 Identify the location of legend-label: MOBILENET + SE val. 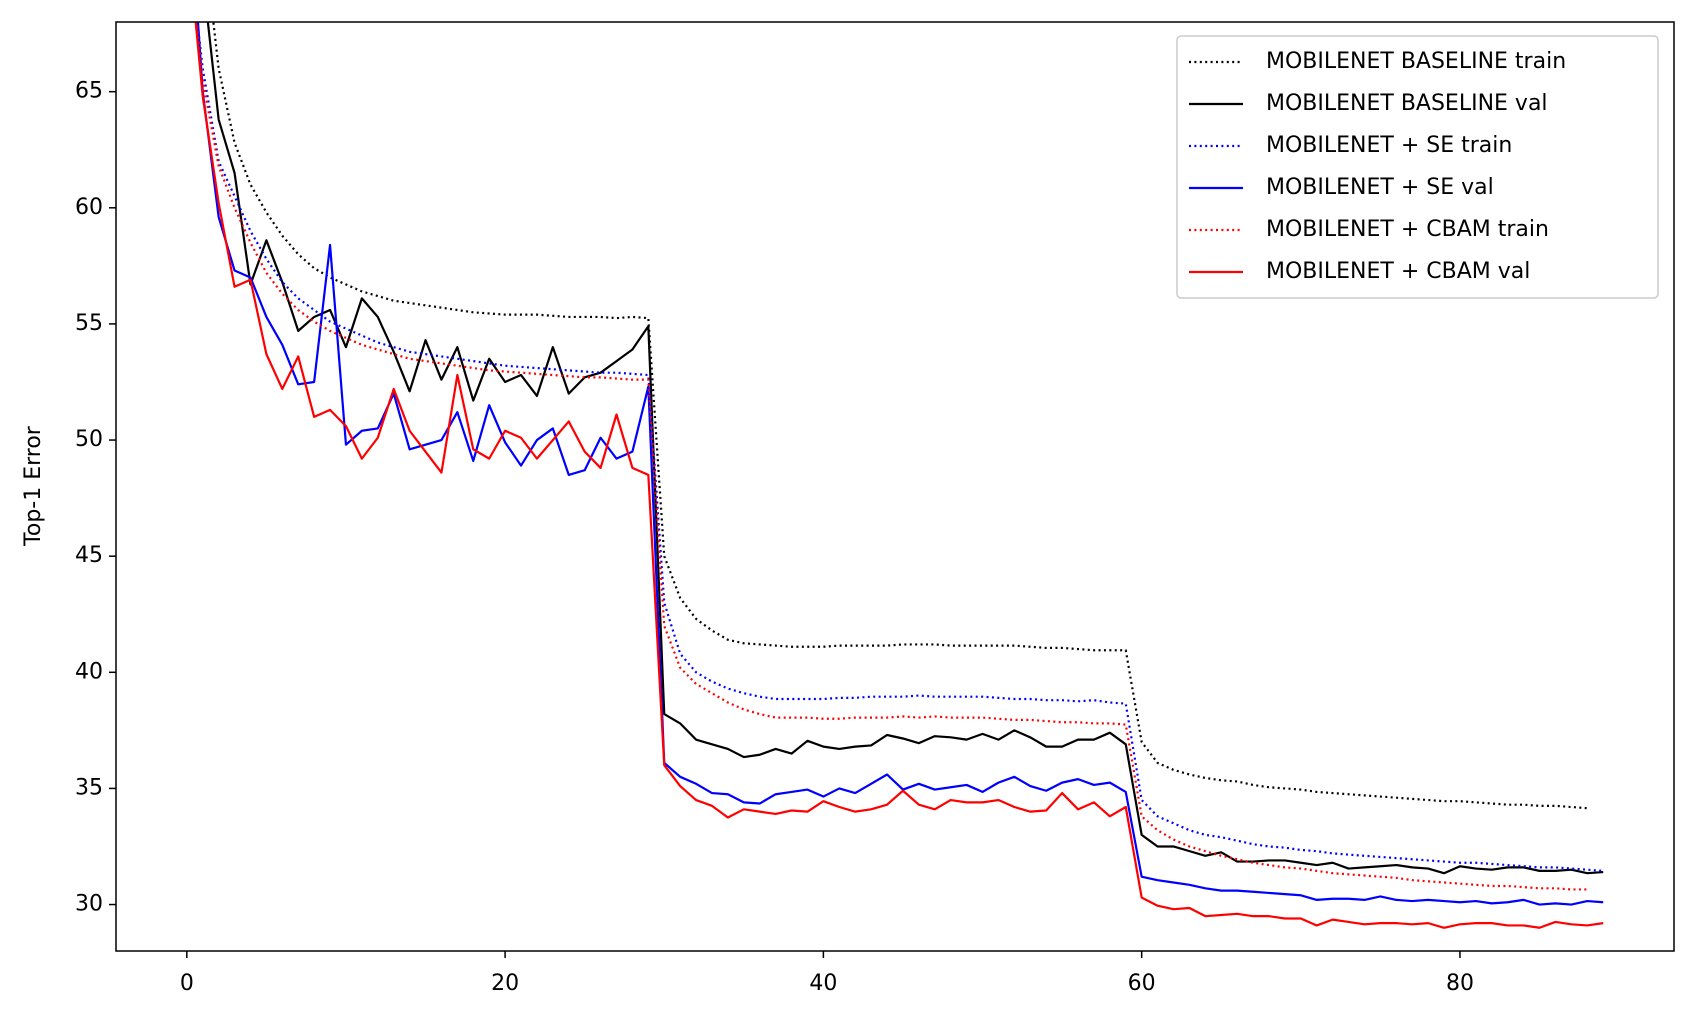
(1380, 187).